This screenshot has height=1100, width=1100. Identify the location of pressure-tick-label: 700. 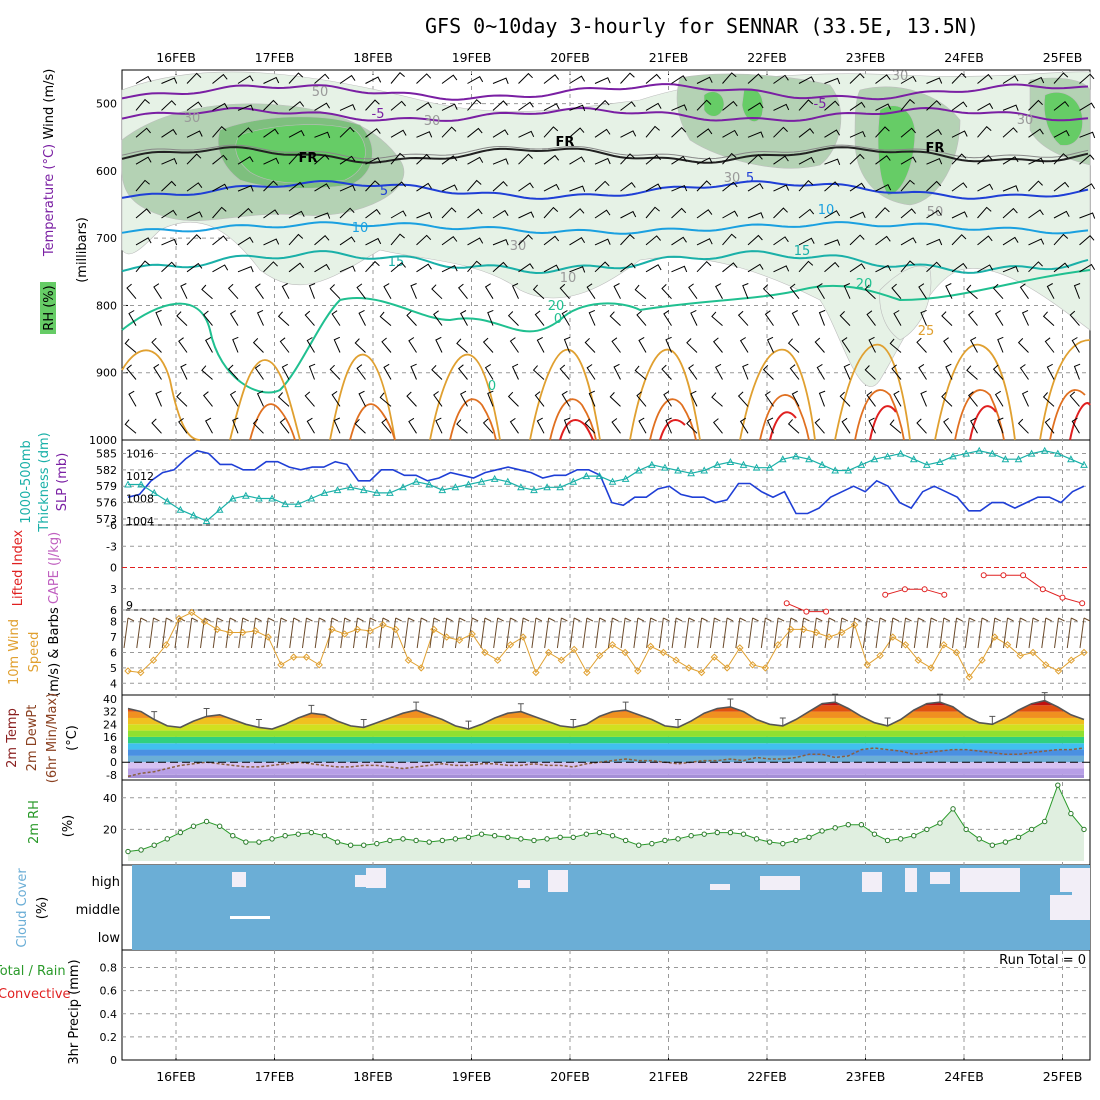
(106, 238).